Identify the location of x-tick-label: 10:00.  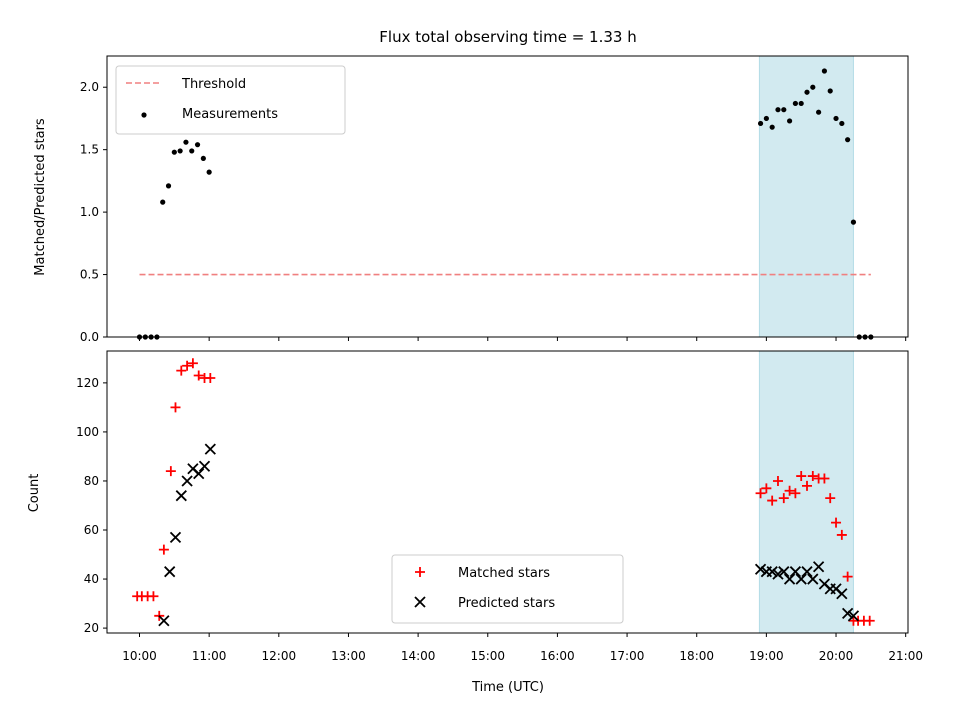
(139, 656).